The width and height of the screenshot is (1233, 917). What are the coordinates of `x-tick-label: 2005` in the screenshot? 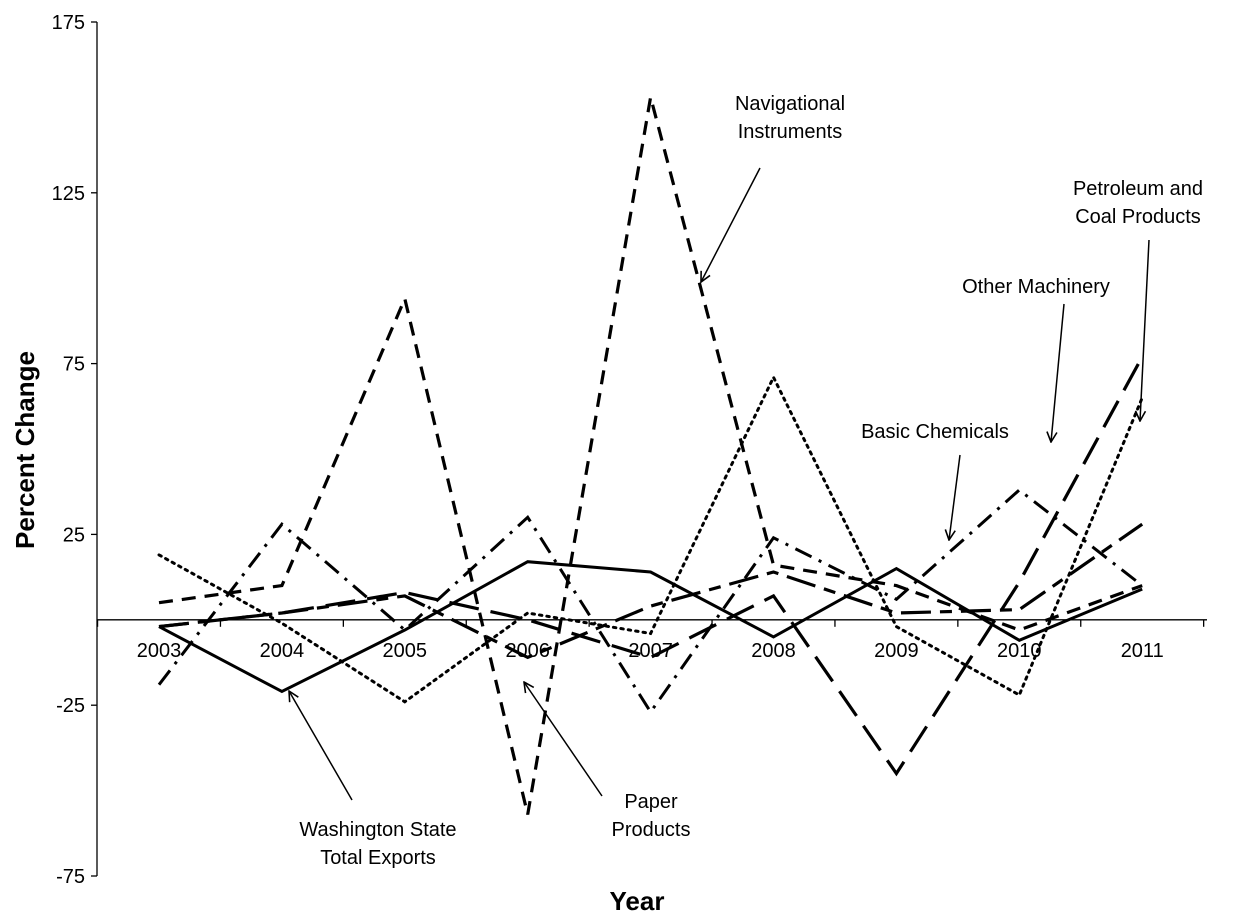 It's located at (405, 651).